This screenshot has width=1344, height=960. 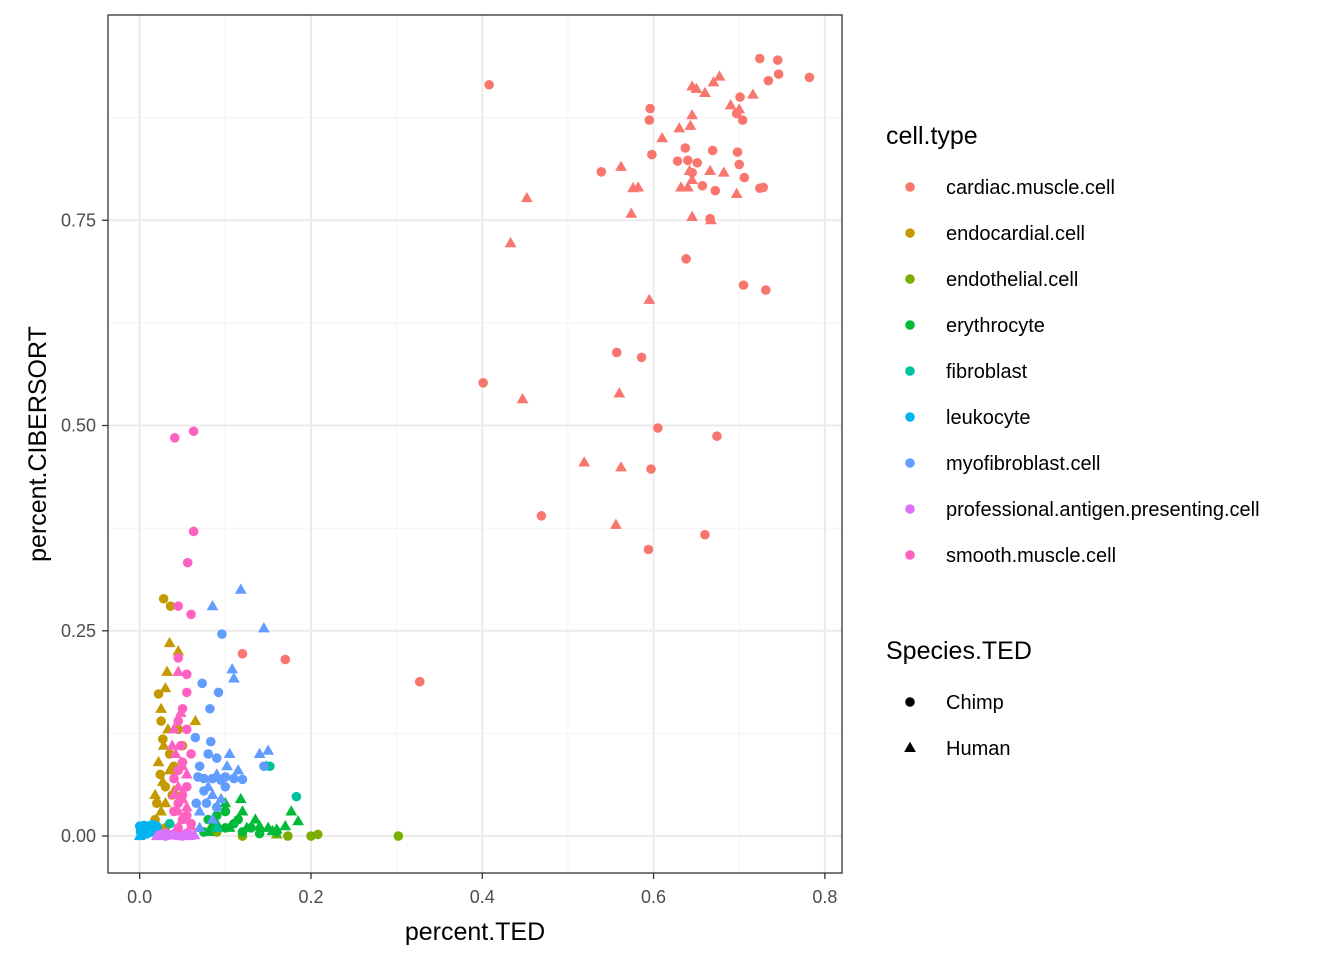 I want to click on y-tick-label: 0.75, so click(x=78, y=220).